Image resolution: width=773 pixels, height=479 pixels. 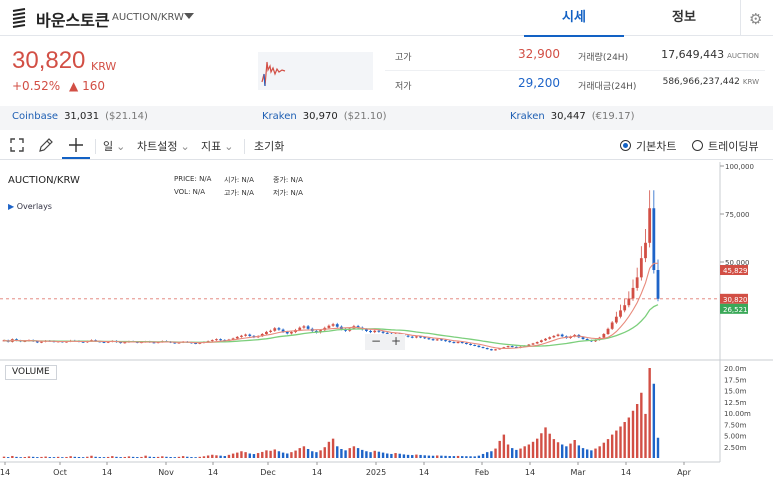 I want to click on overlays-toggle: ▶ Overlays, so click(x=30, y=206).